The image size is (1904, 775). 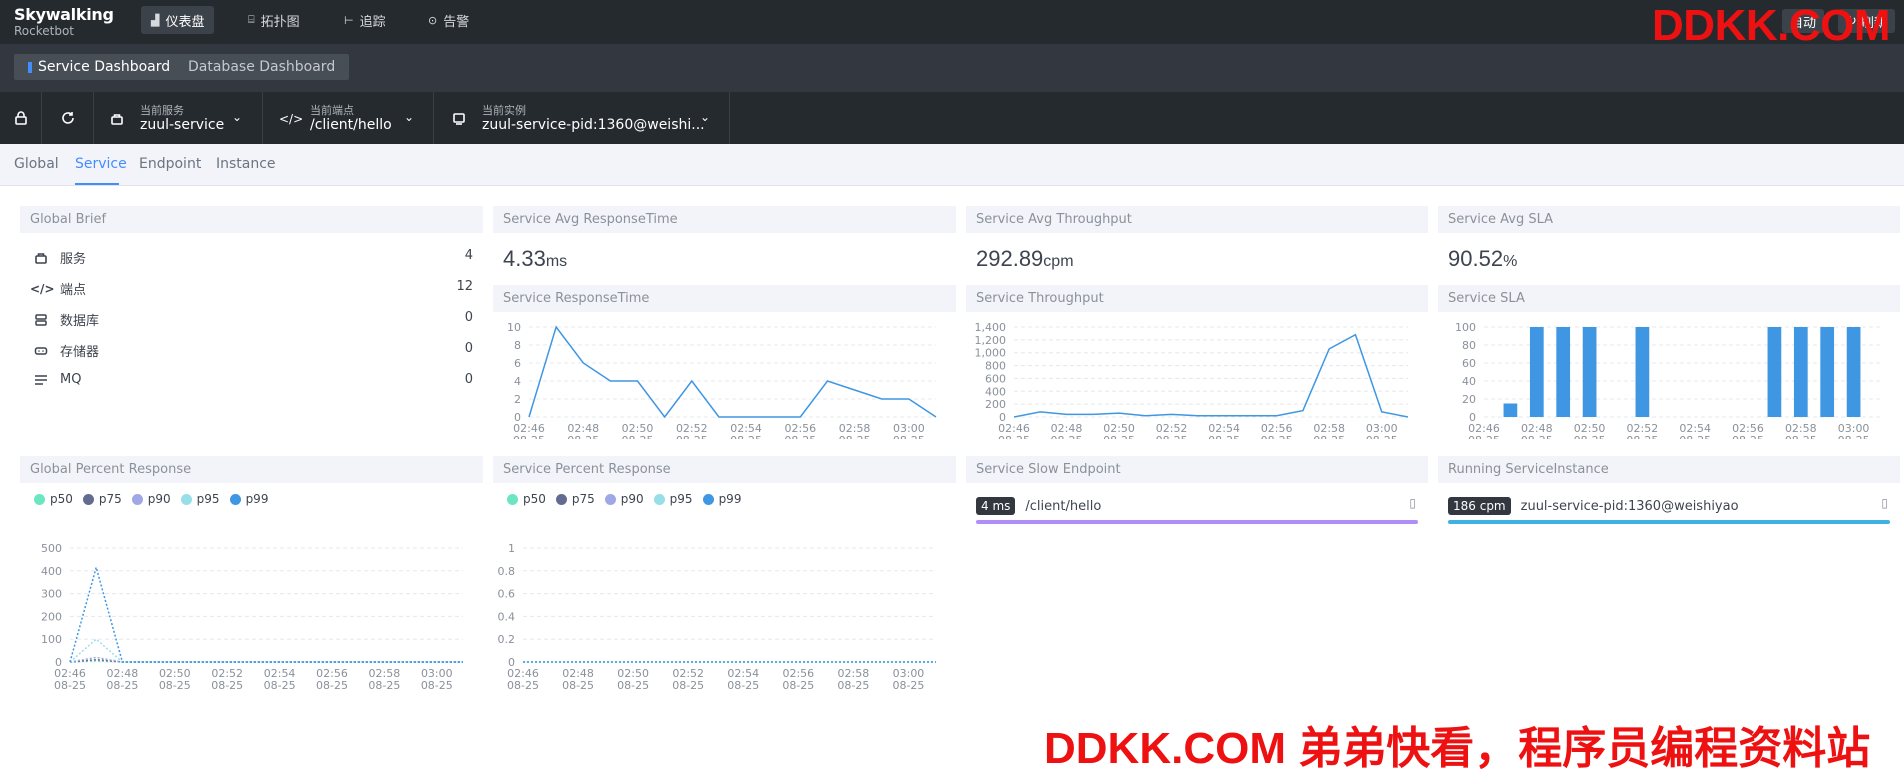 What do you see at coordinates (36, 164) in the screenshot?
I see `tab-global: Global` at bounding box center [36, 164].